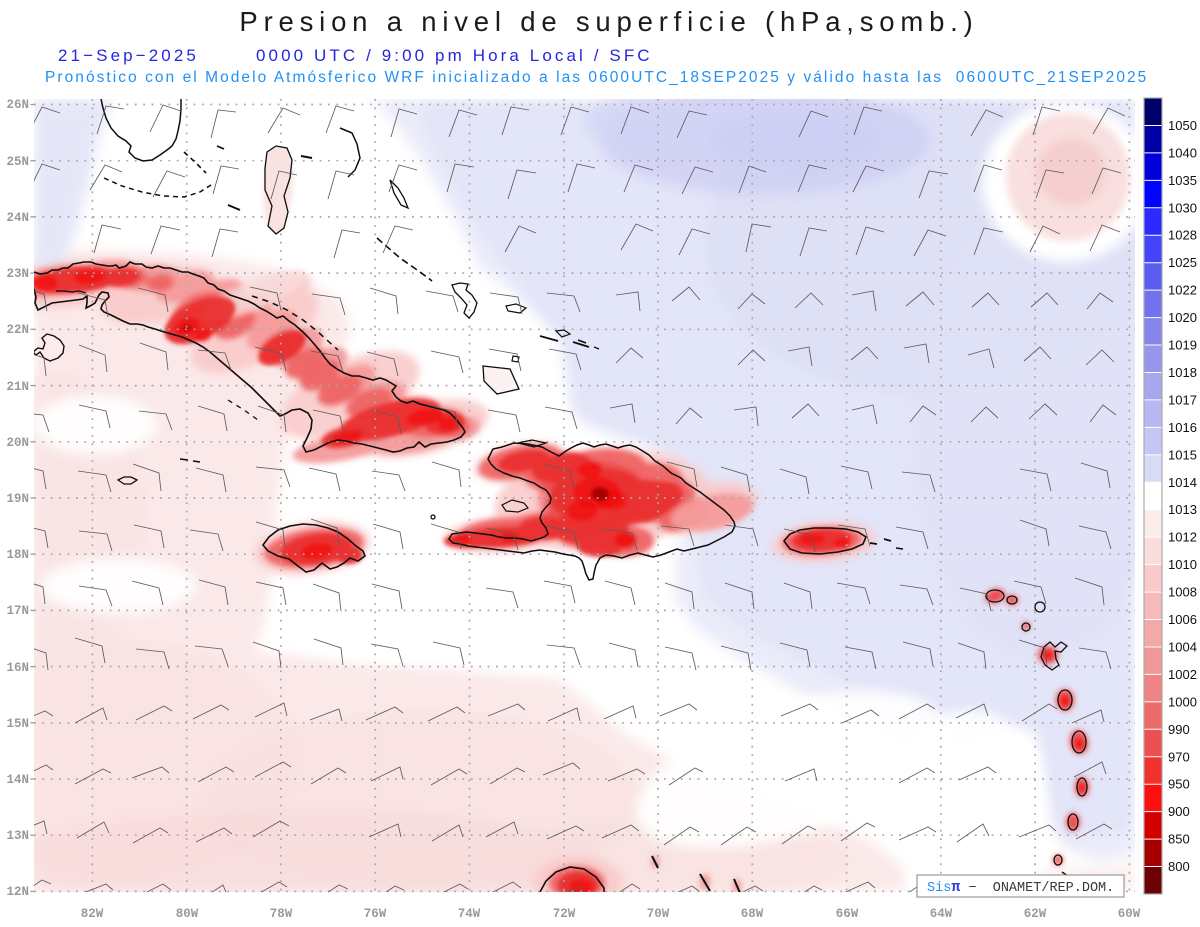 The width and height of the screenshot is (1200, 927). Describe the element at coordinates (1035, 914) in the screenshot. I see `svg-text: 62W` at that location.